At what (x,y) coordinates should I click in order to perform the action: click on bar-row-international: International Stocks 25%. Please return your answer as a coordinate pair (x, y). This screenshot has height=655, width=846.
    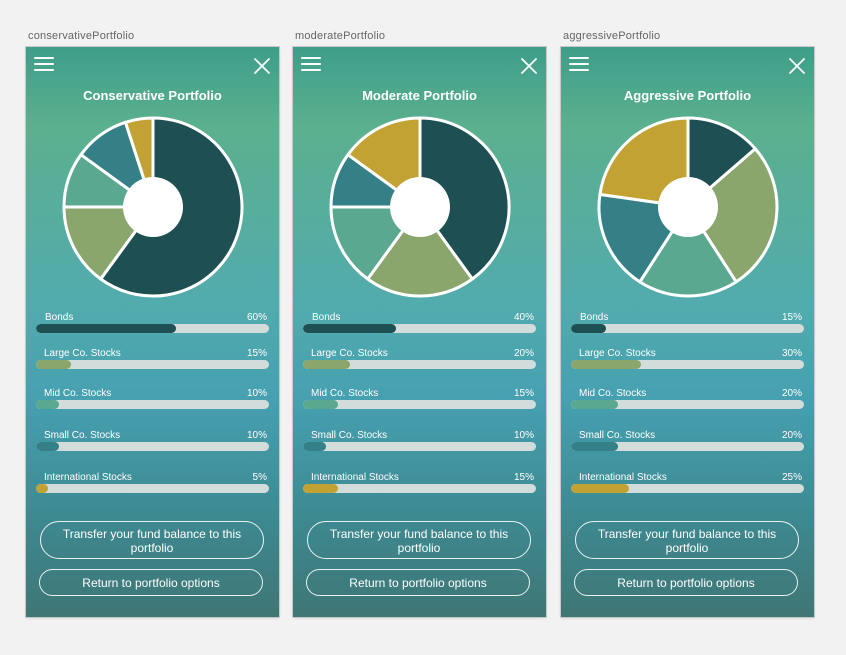
    Looking at the image, I should click on (687, 483).